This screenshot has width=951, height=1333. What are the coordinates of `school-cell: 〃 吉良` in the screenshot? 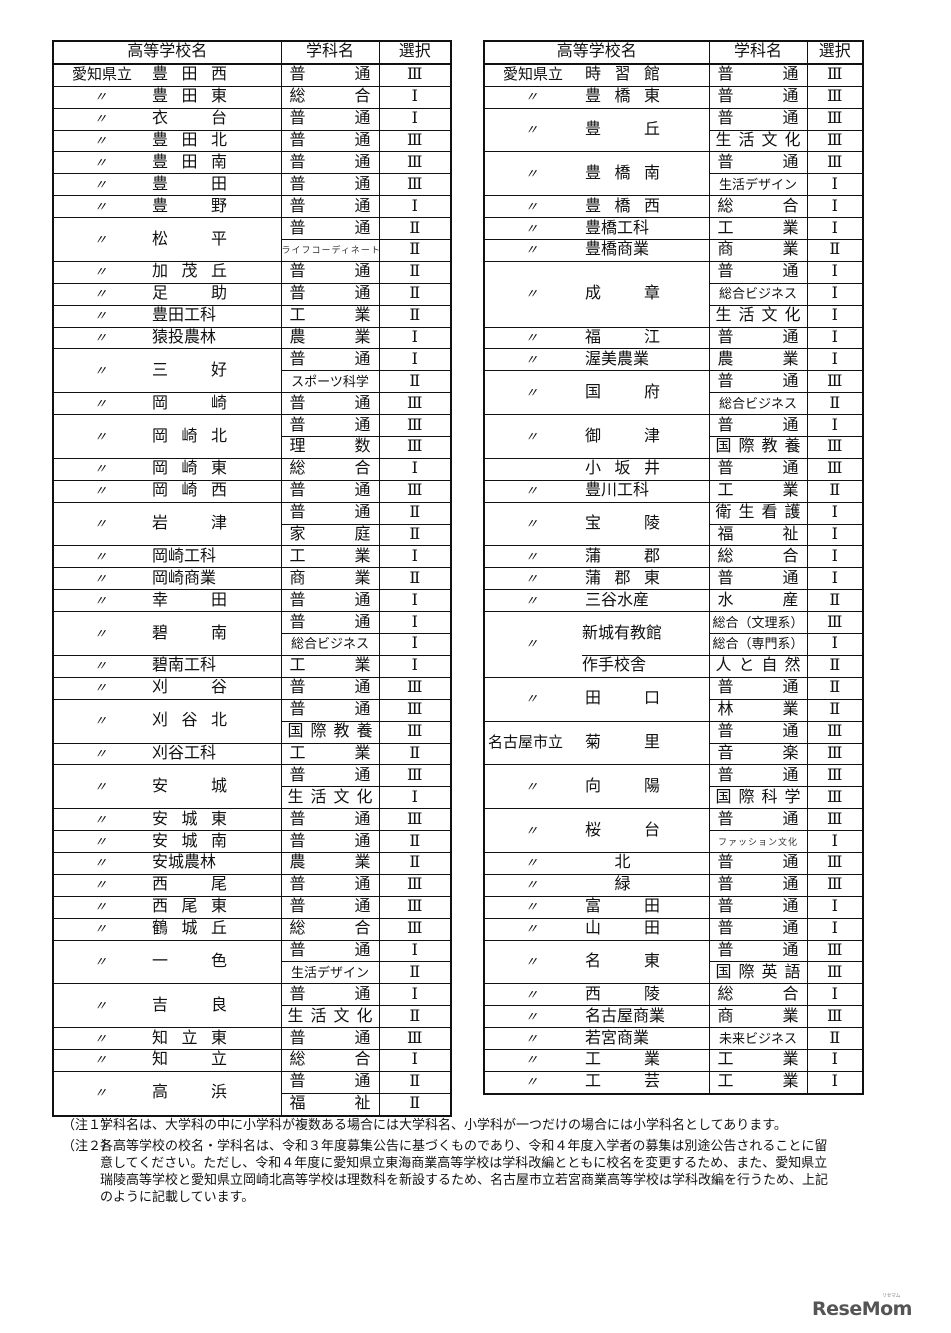 It's located at (167, 1006).